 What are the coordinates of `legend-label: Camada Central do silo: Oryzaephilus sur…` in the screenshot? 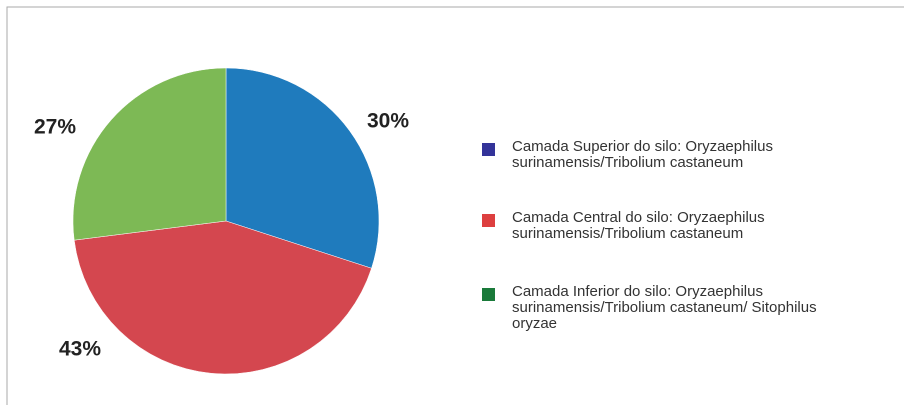 It's located at (638, 225).